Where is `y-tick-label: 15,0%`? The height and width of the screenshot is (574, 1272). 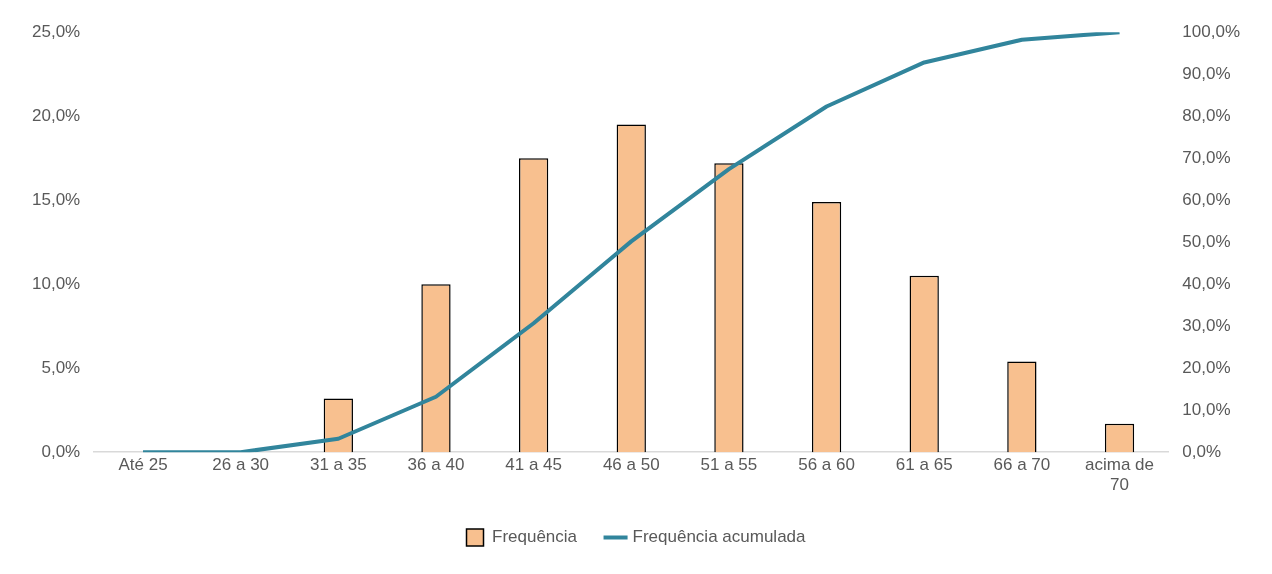 y-tick-label: 15,0% is located at coordinates (56, 199).